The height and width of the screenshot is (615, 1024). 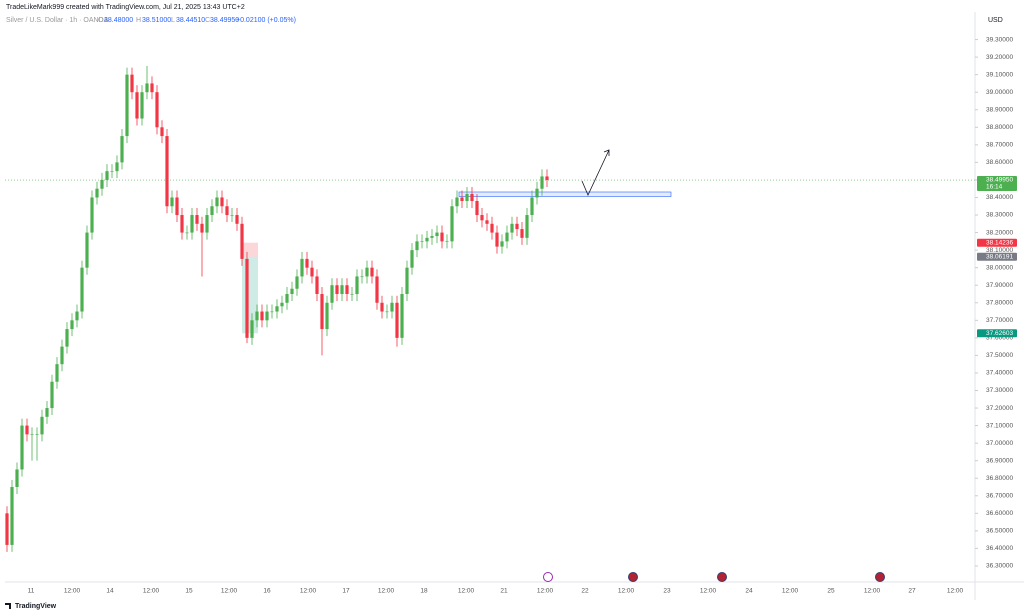 I want to click on symbol: Silver / U.S. Dollar · 1h · OANDA, so click(x=57, y=20).